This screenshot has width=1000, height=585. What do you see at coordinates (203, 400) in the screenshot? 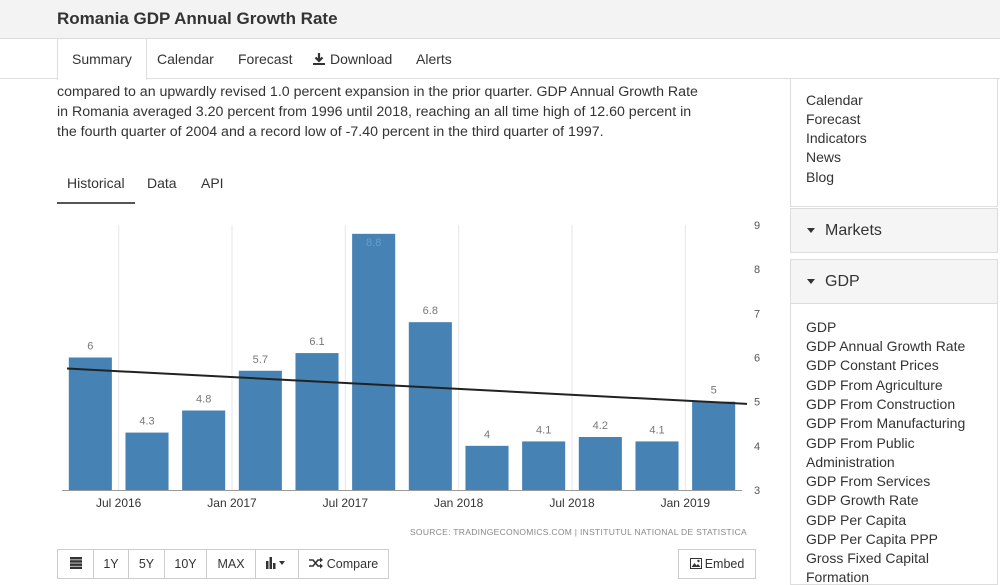
I see `data-label: 4.8` at bounding box center [203, 400].